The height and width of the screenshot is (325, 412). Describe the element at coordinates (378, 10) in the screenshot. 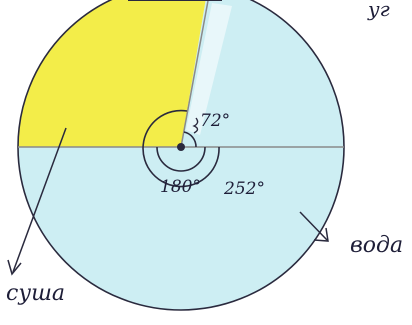

I see `top-cut-label: уг` at that location.